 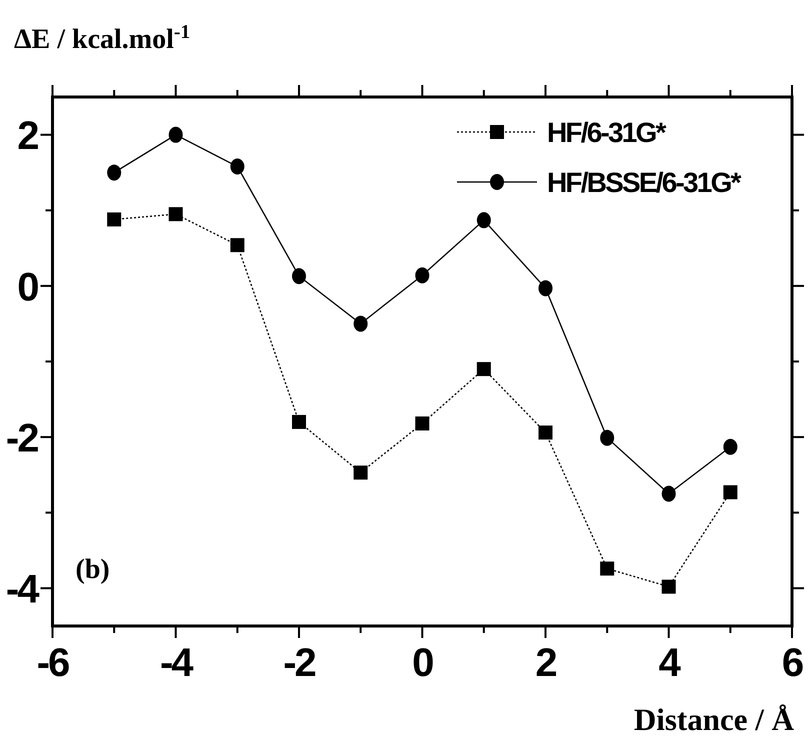 What do you see at coordinates (22, 438) in the screenshot?
I see `y-tick-label: -2` at bounding box center [22, 438].